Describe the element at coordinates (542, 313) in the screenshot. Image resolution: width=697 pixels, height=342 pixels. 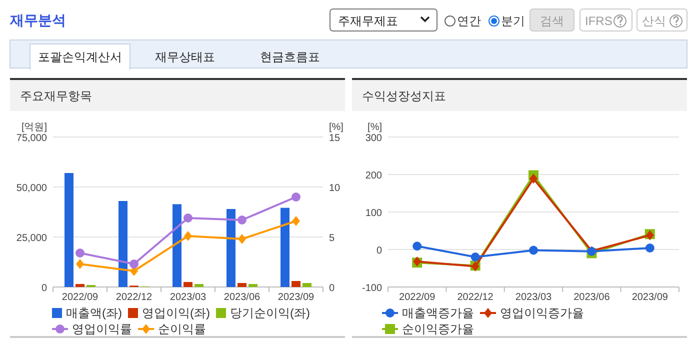
I see `legend-label: 영업이익증가율` at that location.